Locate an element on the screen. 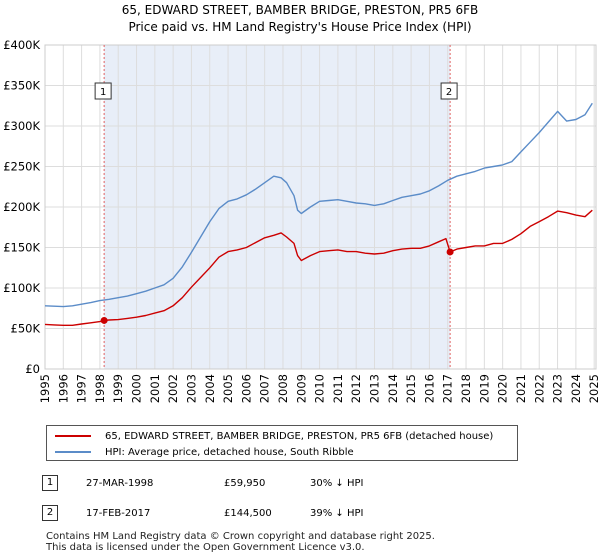 The width and height of the screenshot is (600, 560). sale-date: 27-MAR-1998 is located at coordinates (120, 483).